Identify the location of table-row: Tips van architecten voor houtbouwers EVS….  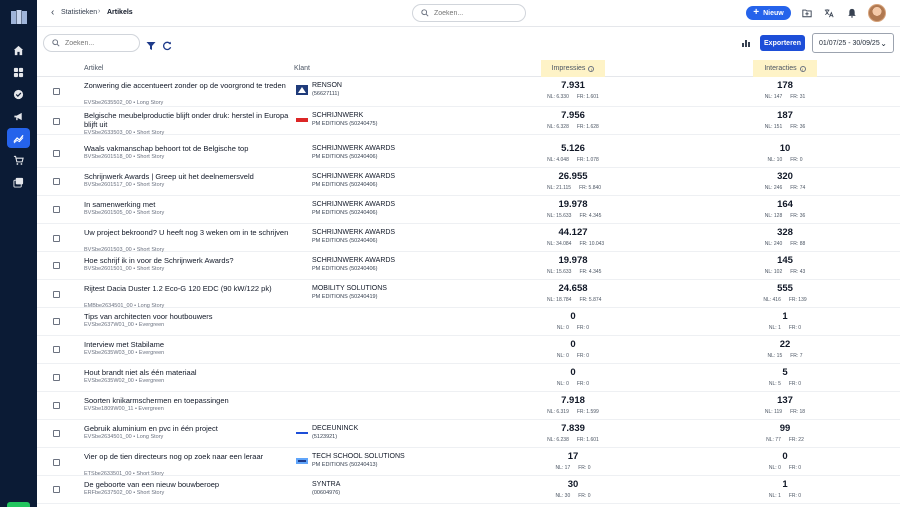
(468, 322).